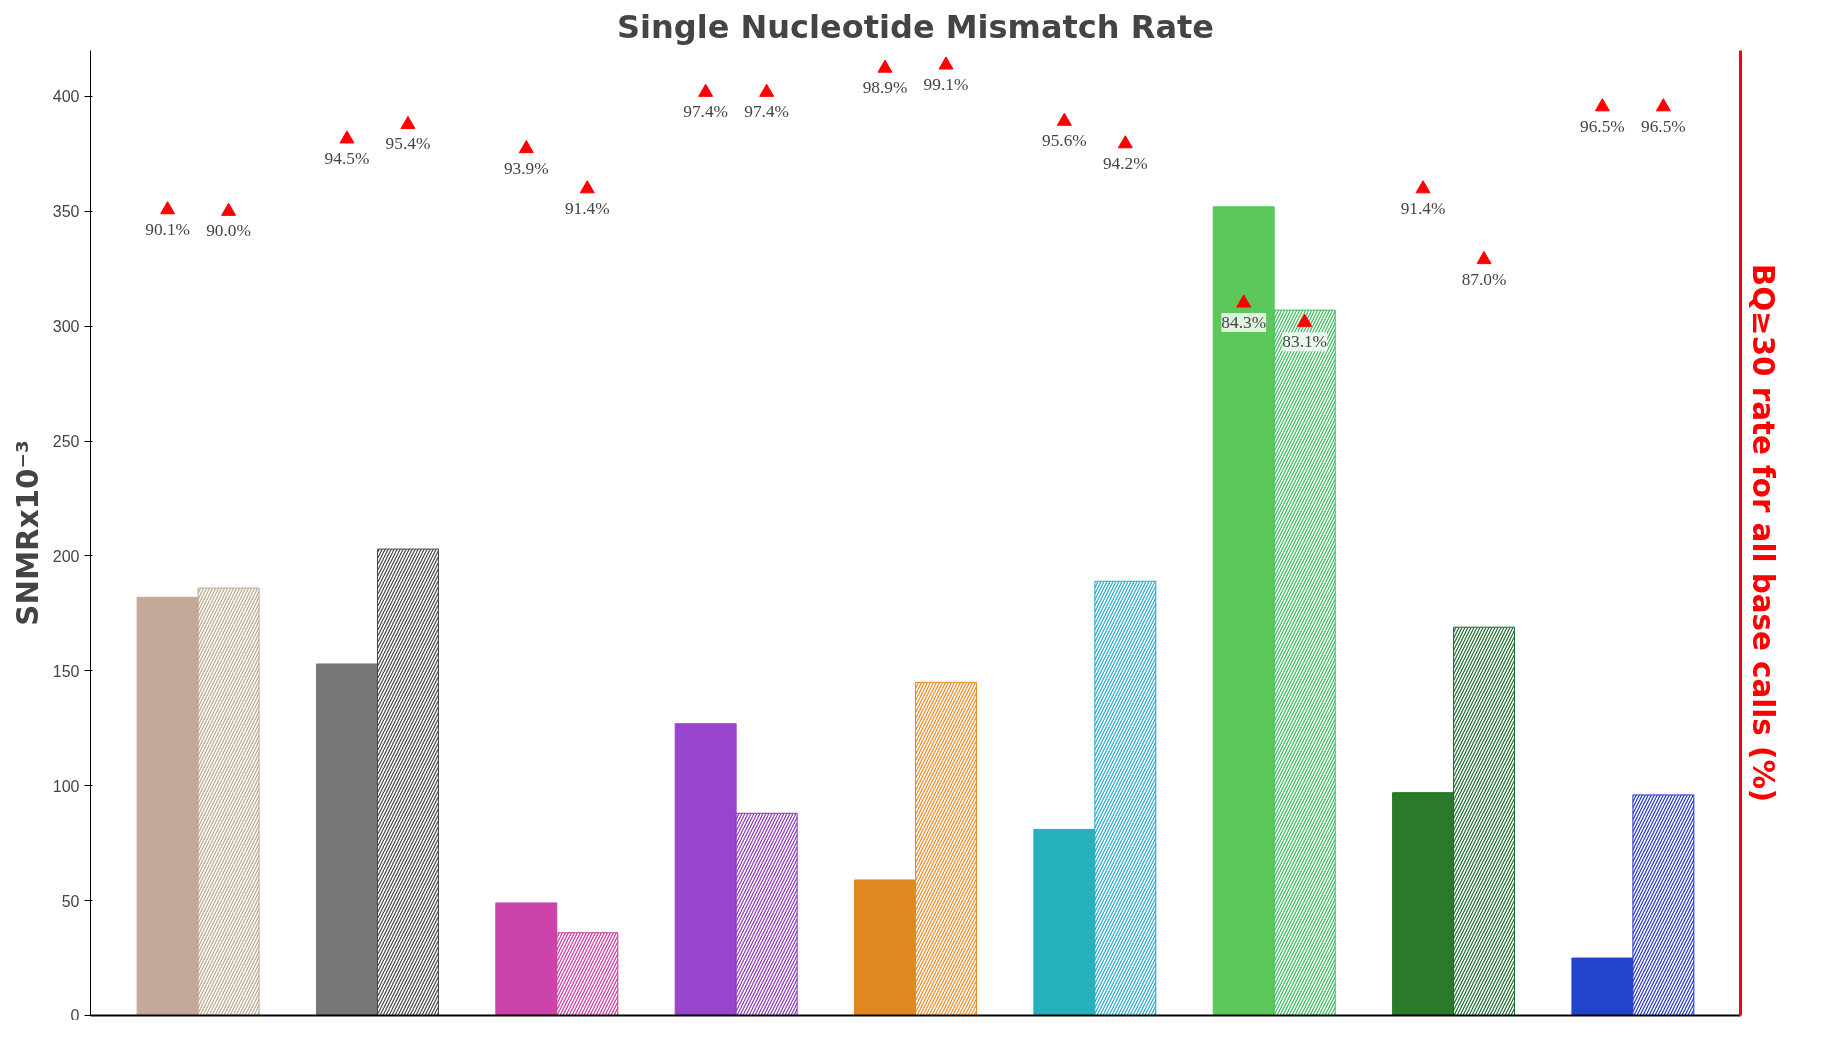  I want to click on y-axis-title: SNMRx10⁻³, so click(27, 533).